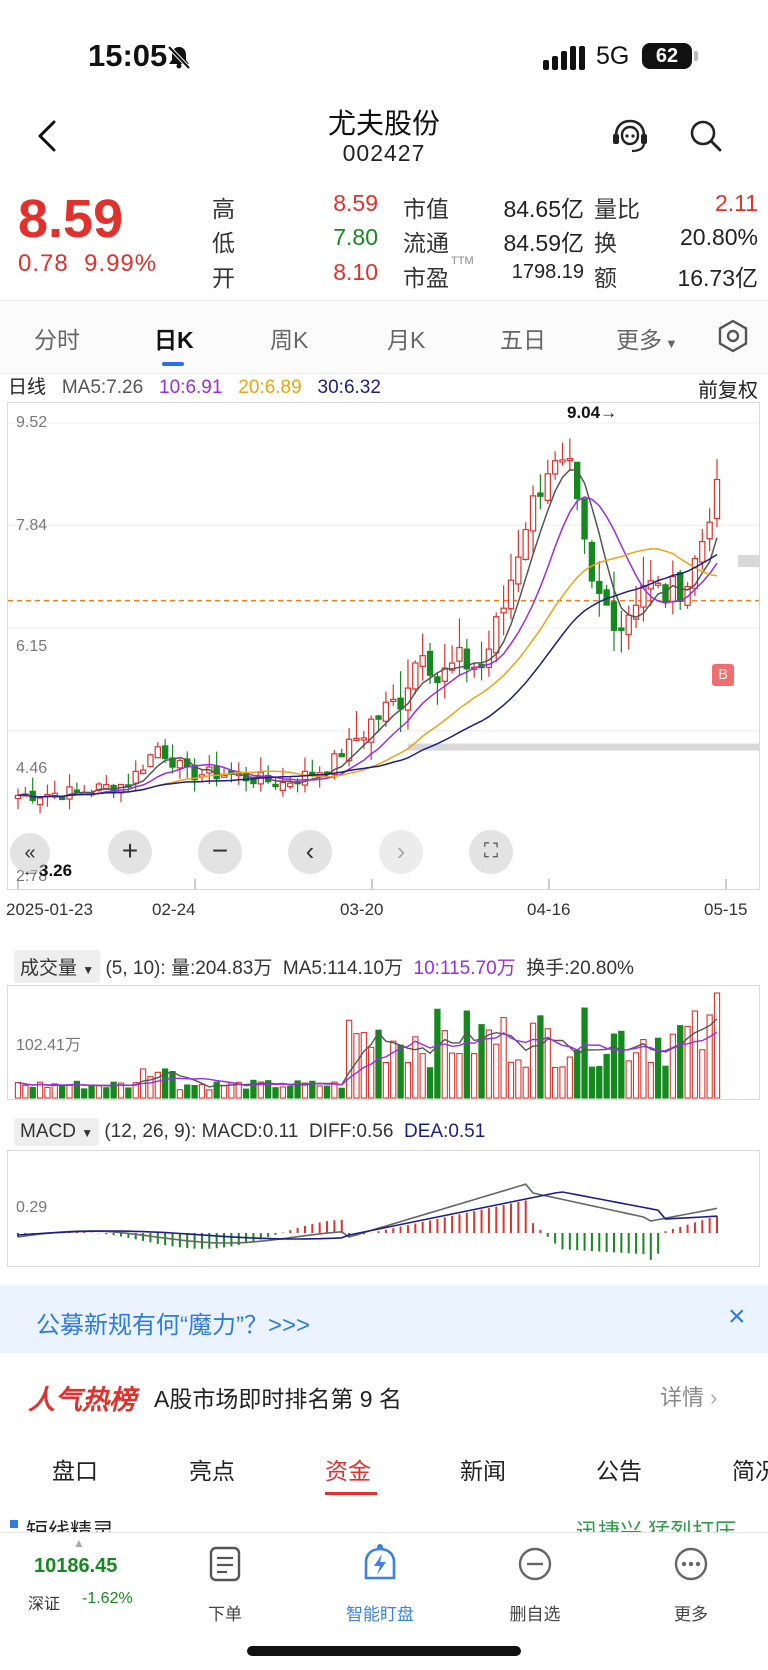  What do you see at coordinates (426, 243) in the screenshot?
I see `quote-label-4: 流通` at bounding box center [426, 243].